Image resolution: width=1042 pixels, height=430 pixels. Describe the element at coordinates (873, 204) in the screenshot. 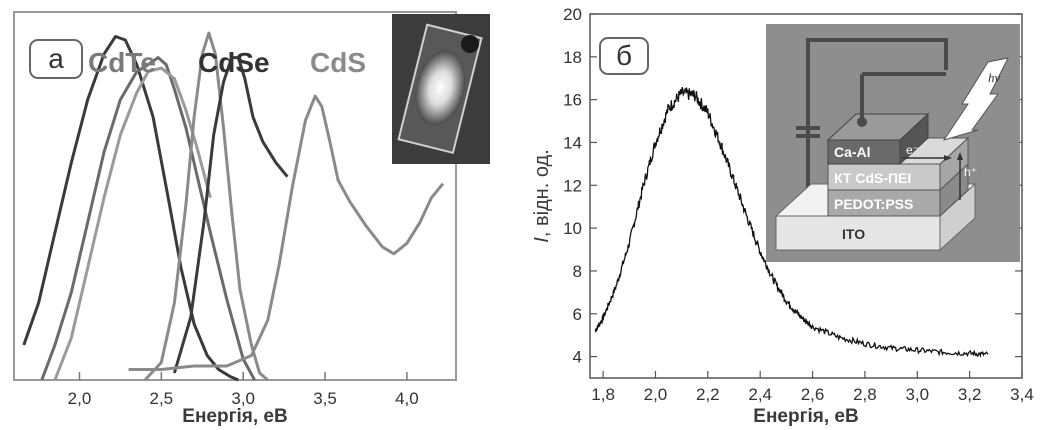

I see `layer-pedot-pss: PEDOT:PSS` at that location.